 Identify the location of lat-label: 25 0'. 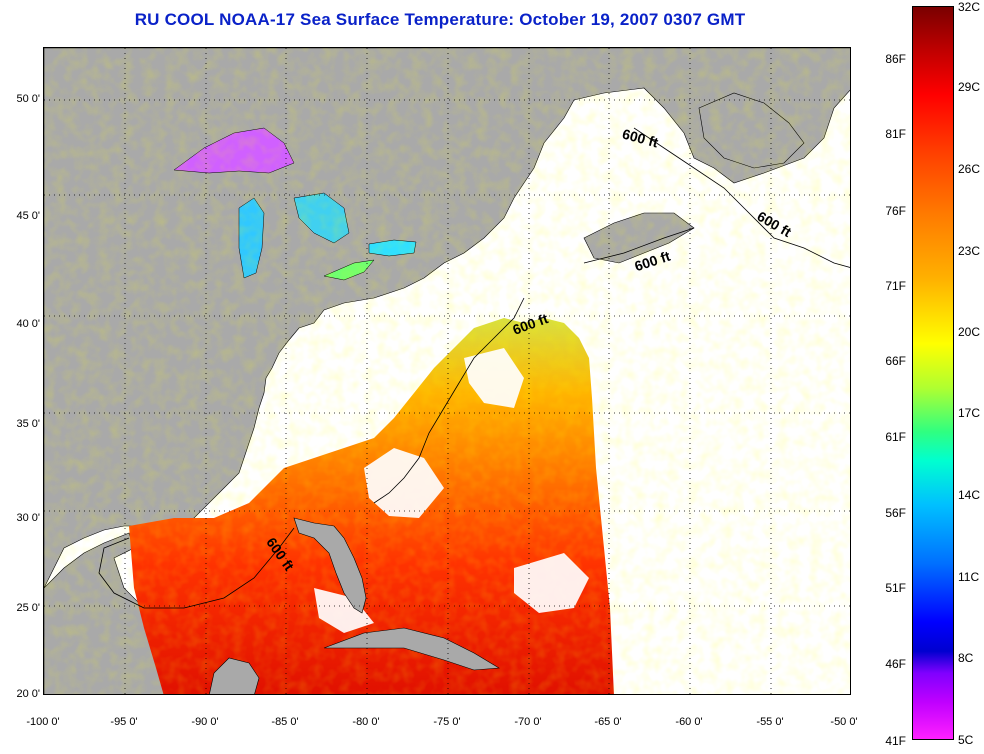
(28, 608).